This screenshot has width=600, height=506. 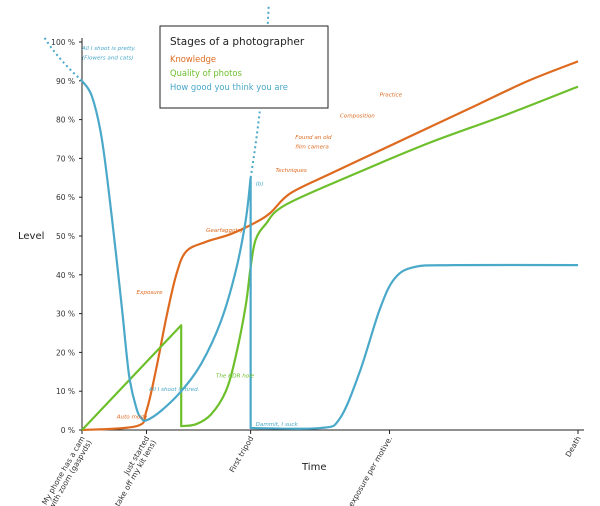 What do you see at coordinates (235, 377) in the screenshot?
I see `annotation: The HDR hole` at bounding box center [235, 377].